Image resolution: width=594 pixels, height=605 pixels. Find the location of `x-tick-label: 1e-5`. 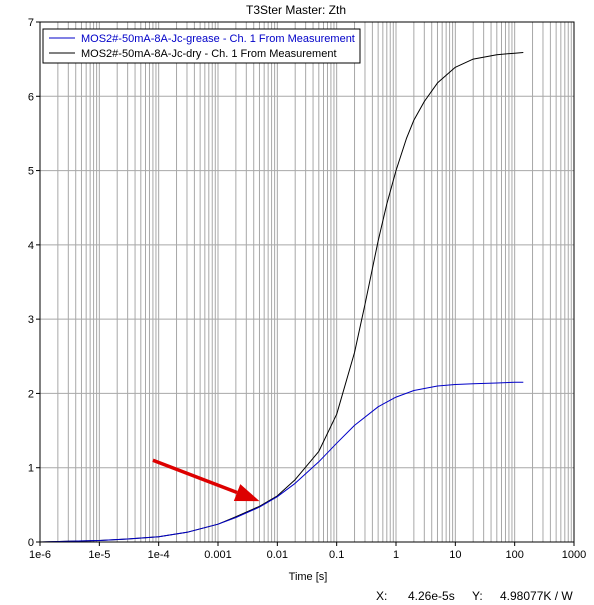

x-tick-label: 1e-5 is located at coordinates (99, 555).